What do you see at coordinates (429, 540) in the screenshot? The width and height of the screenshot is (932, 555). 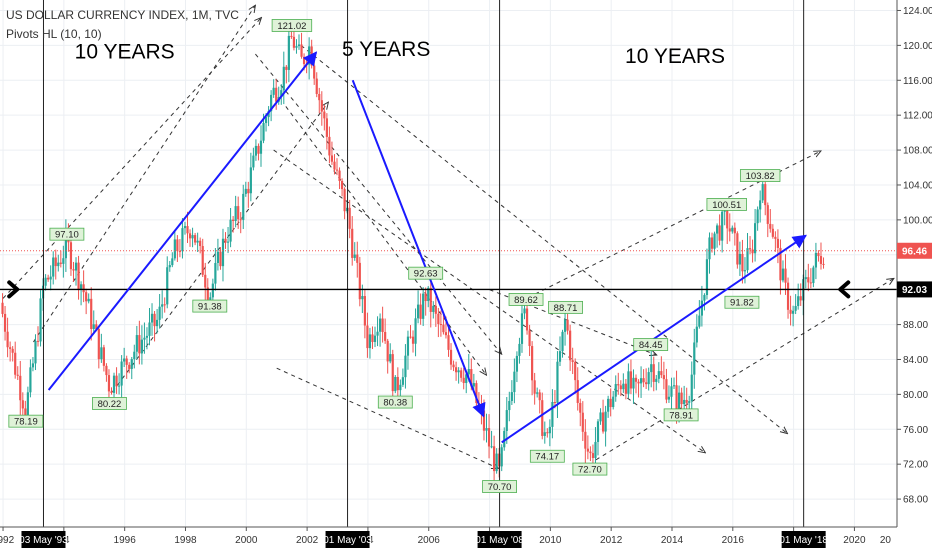 I see `time-tick-label: 2006` at bounding box center [429, 540].